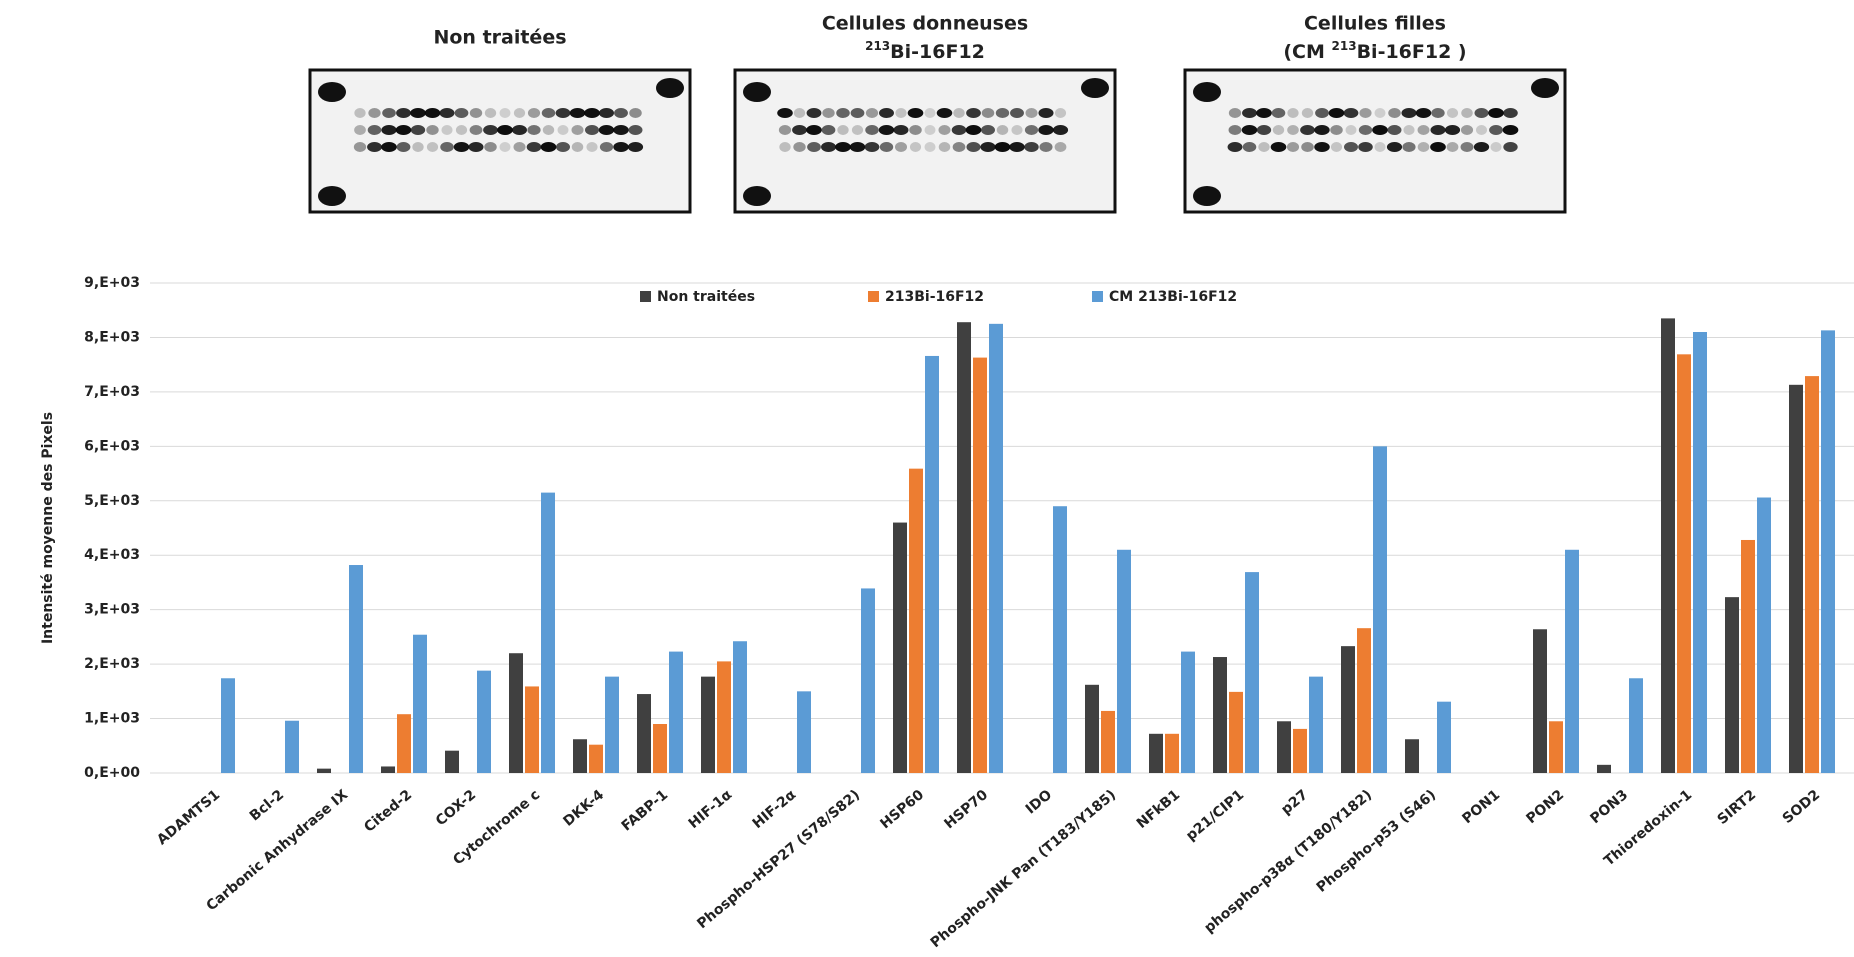  What do you see at coordinates (112, 773) in the screenshot?
I see `y-tick-label: 0,E+00` at bounding box center [112, 773].